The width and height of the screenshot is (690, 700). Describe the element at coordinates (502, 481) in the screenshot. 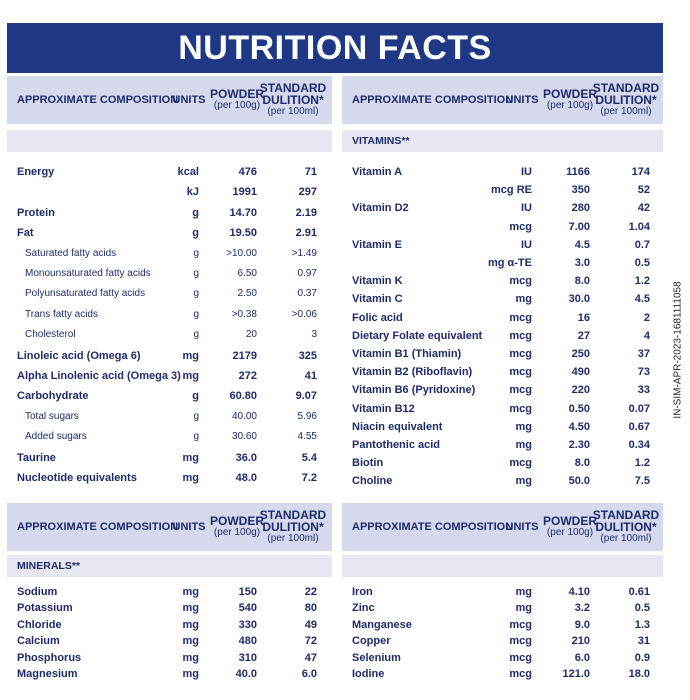

I see `table-row: Choline mg 50.0 7.5` at that location.